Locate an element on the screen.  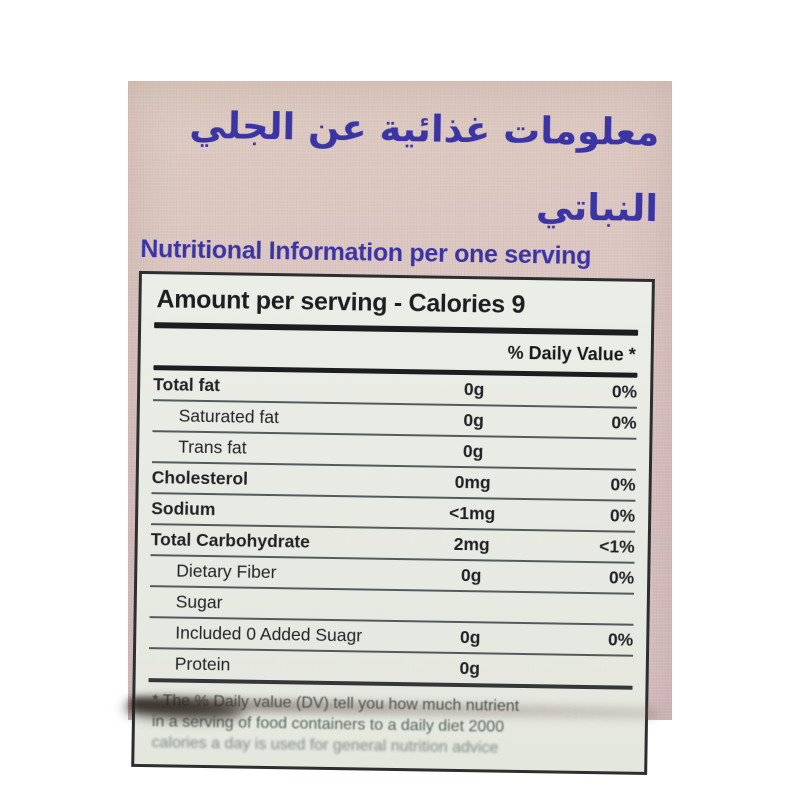
row-label: Included 0 Added Suagr is located at coordinates (269, 634).